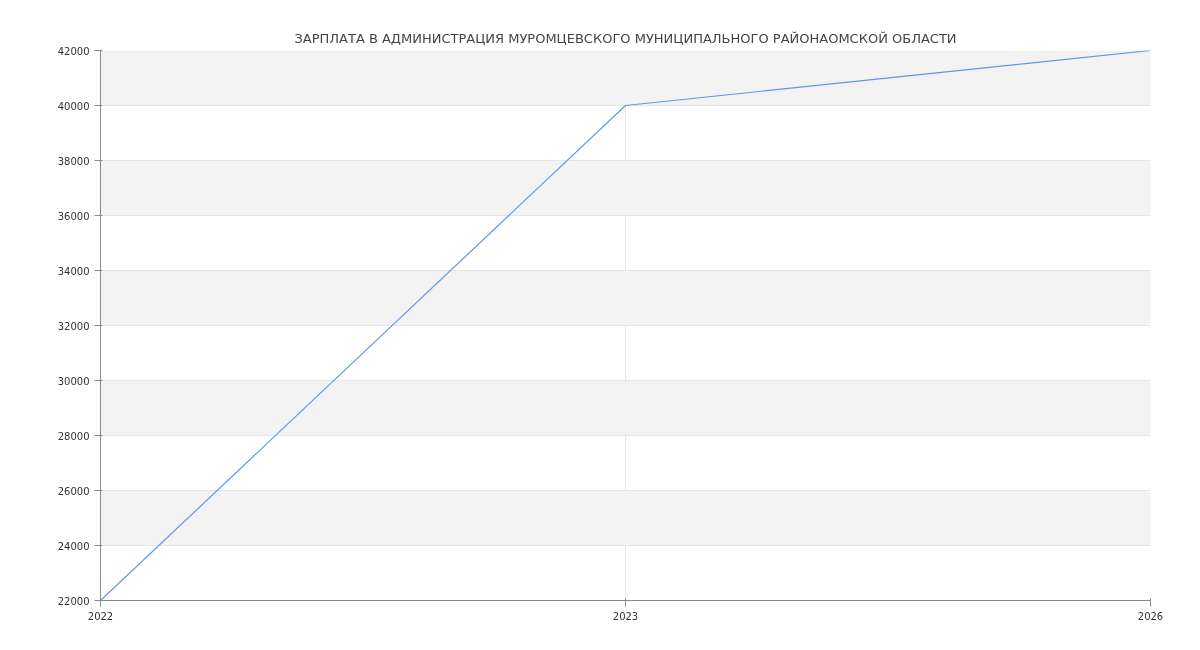  I want to click on y-tick-label: 24000, so click(73, 546).